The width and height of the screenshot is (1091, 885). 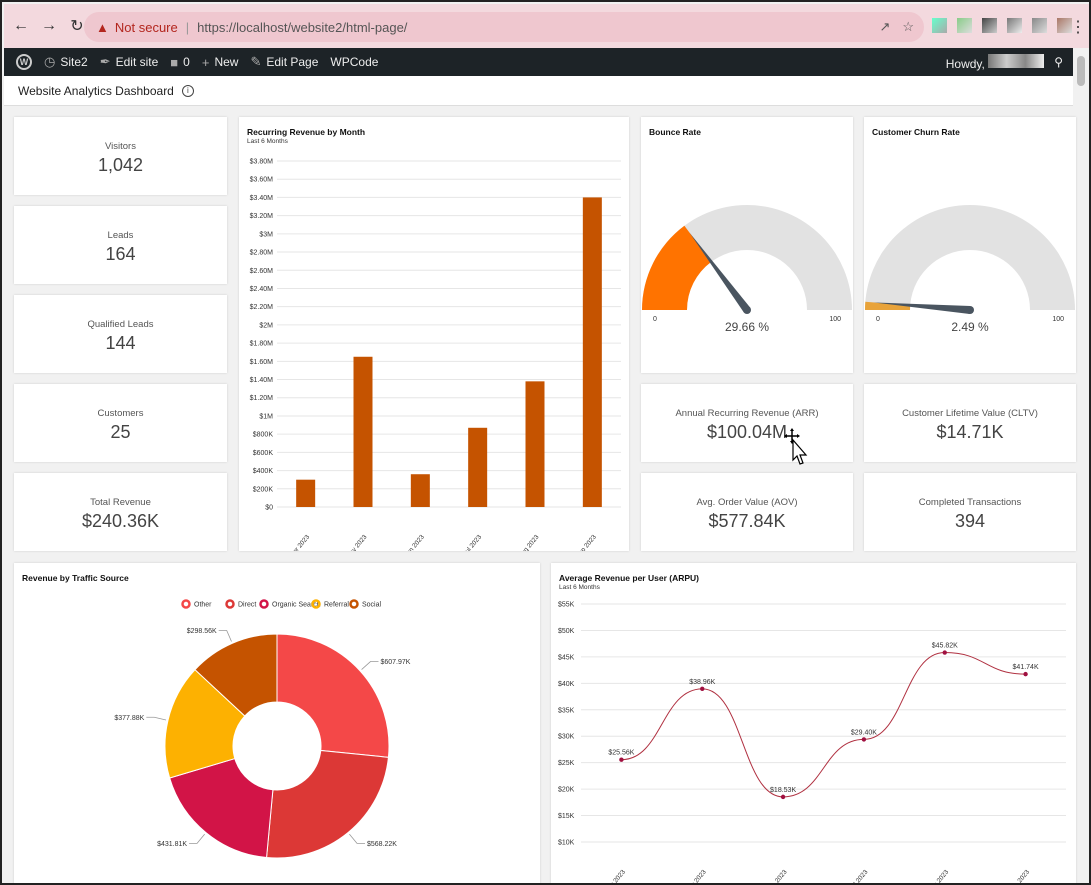 I want to click on dashboard-header: Website Analytics Dashboard i, so click(x=538, y=91).